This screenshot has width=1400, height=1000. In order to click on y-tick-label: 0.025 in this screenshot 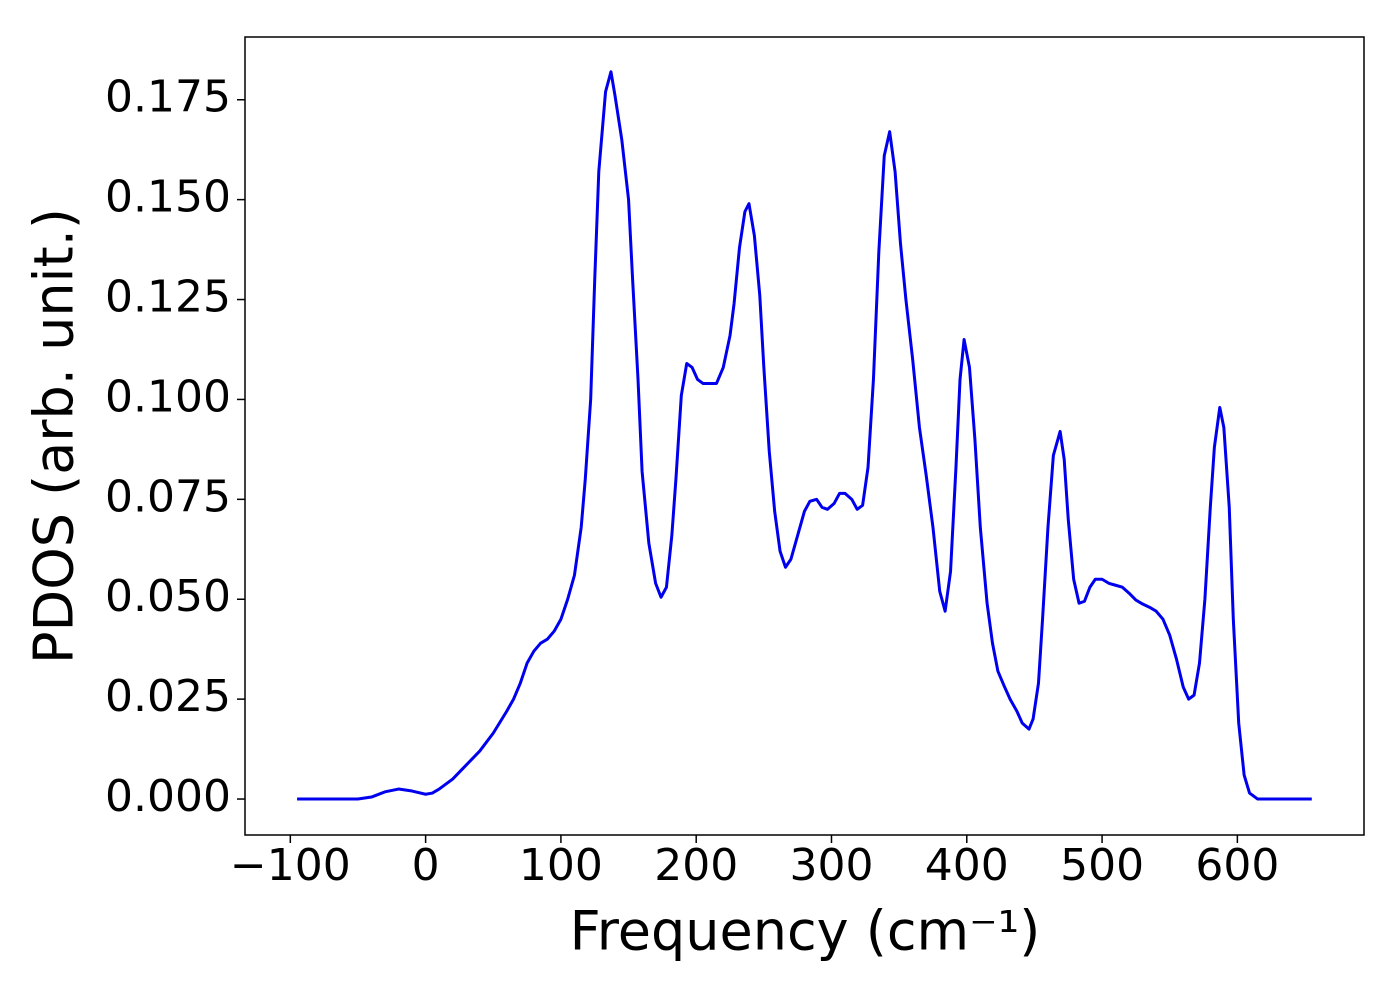, I will do `click(168, 696)`.